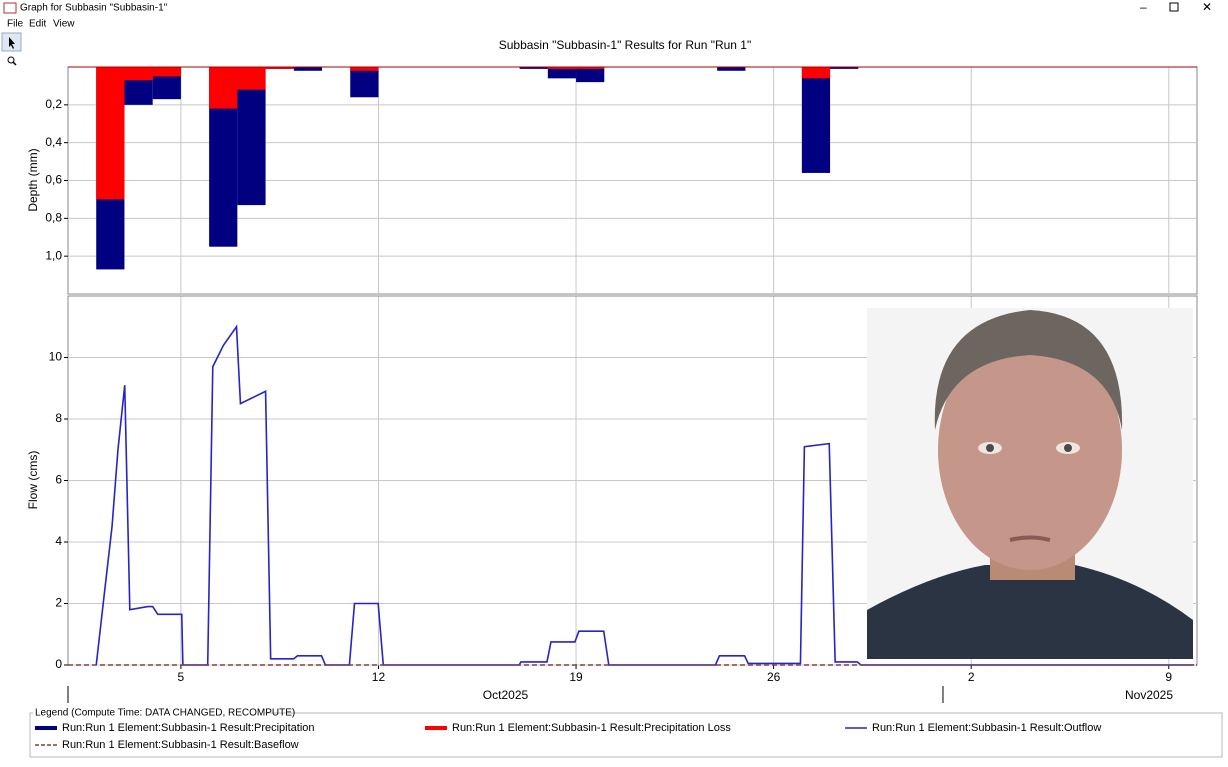 The height and width of the screenshot is (767, 1228). Describe the element at coordinates (58, 664) in the screenshot. I see `y-tick-label: 0` at that location.